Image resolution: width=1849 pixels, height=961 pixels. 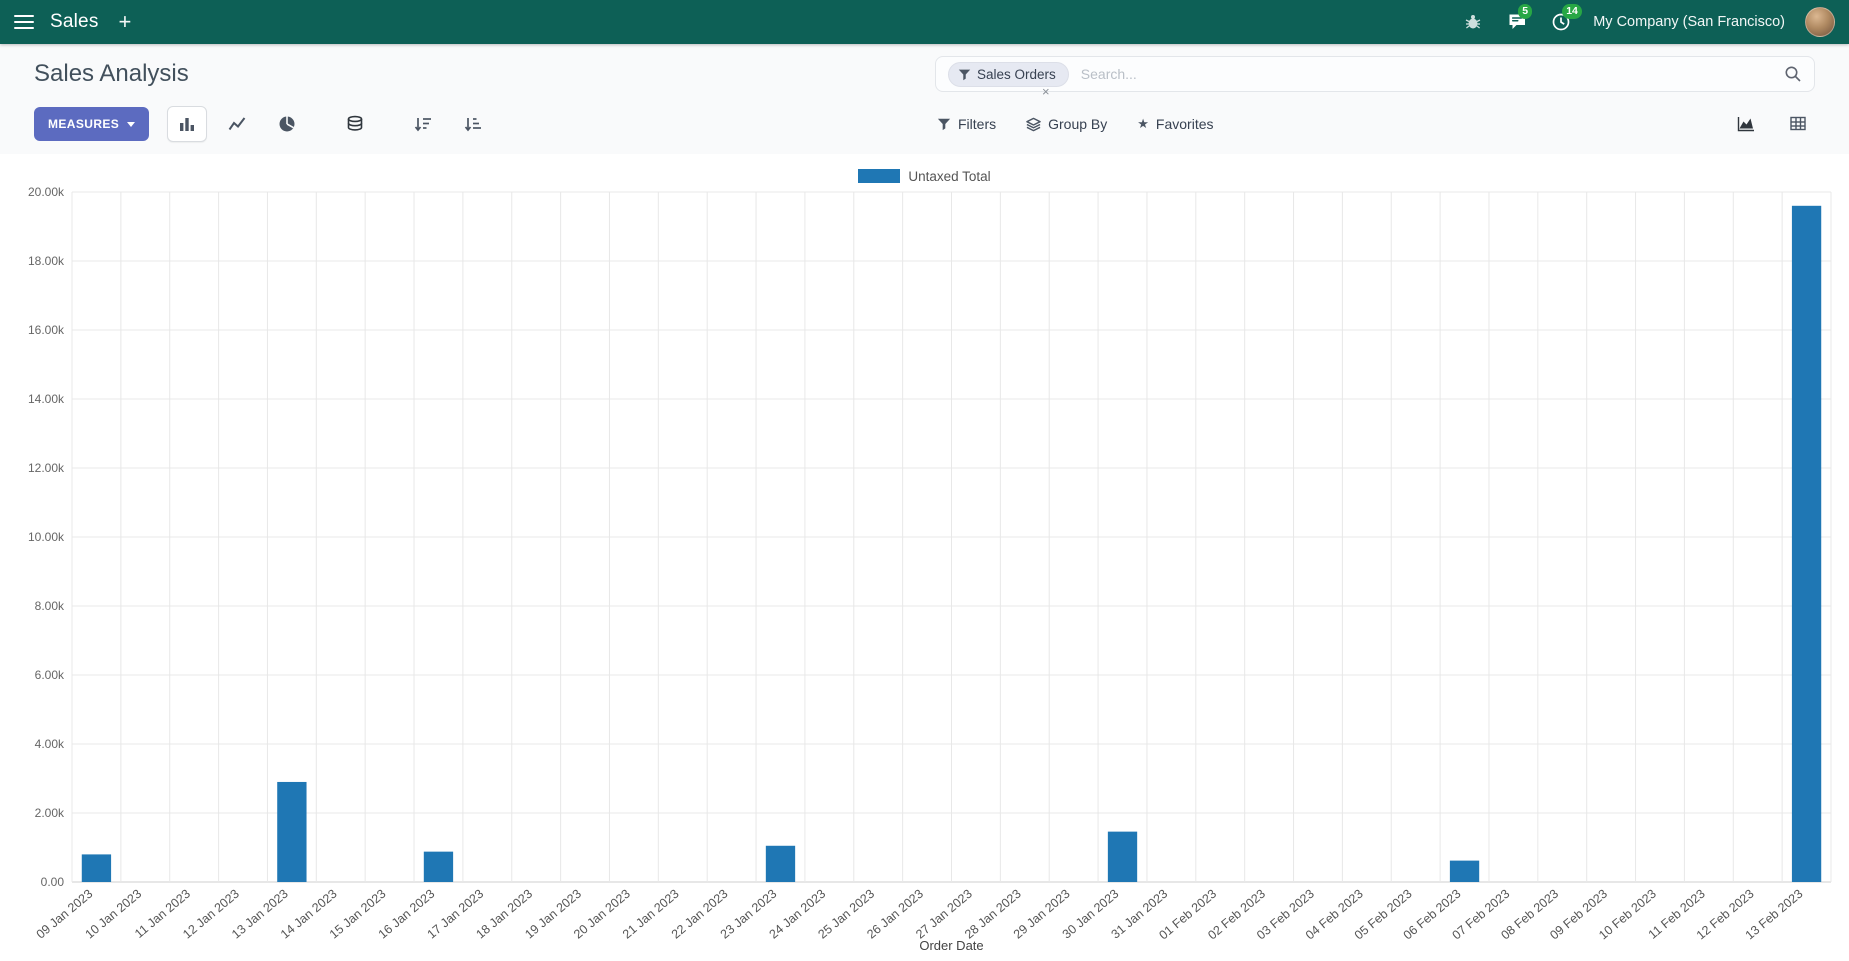 I want to click on chart-type-buttons, so click(x=330, y=124).